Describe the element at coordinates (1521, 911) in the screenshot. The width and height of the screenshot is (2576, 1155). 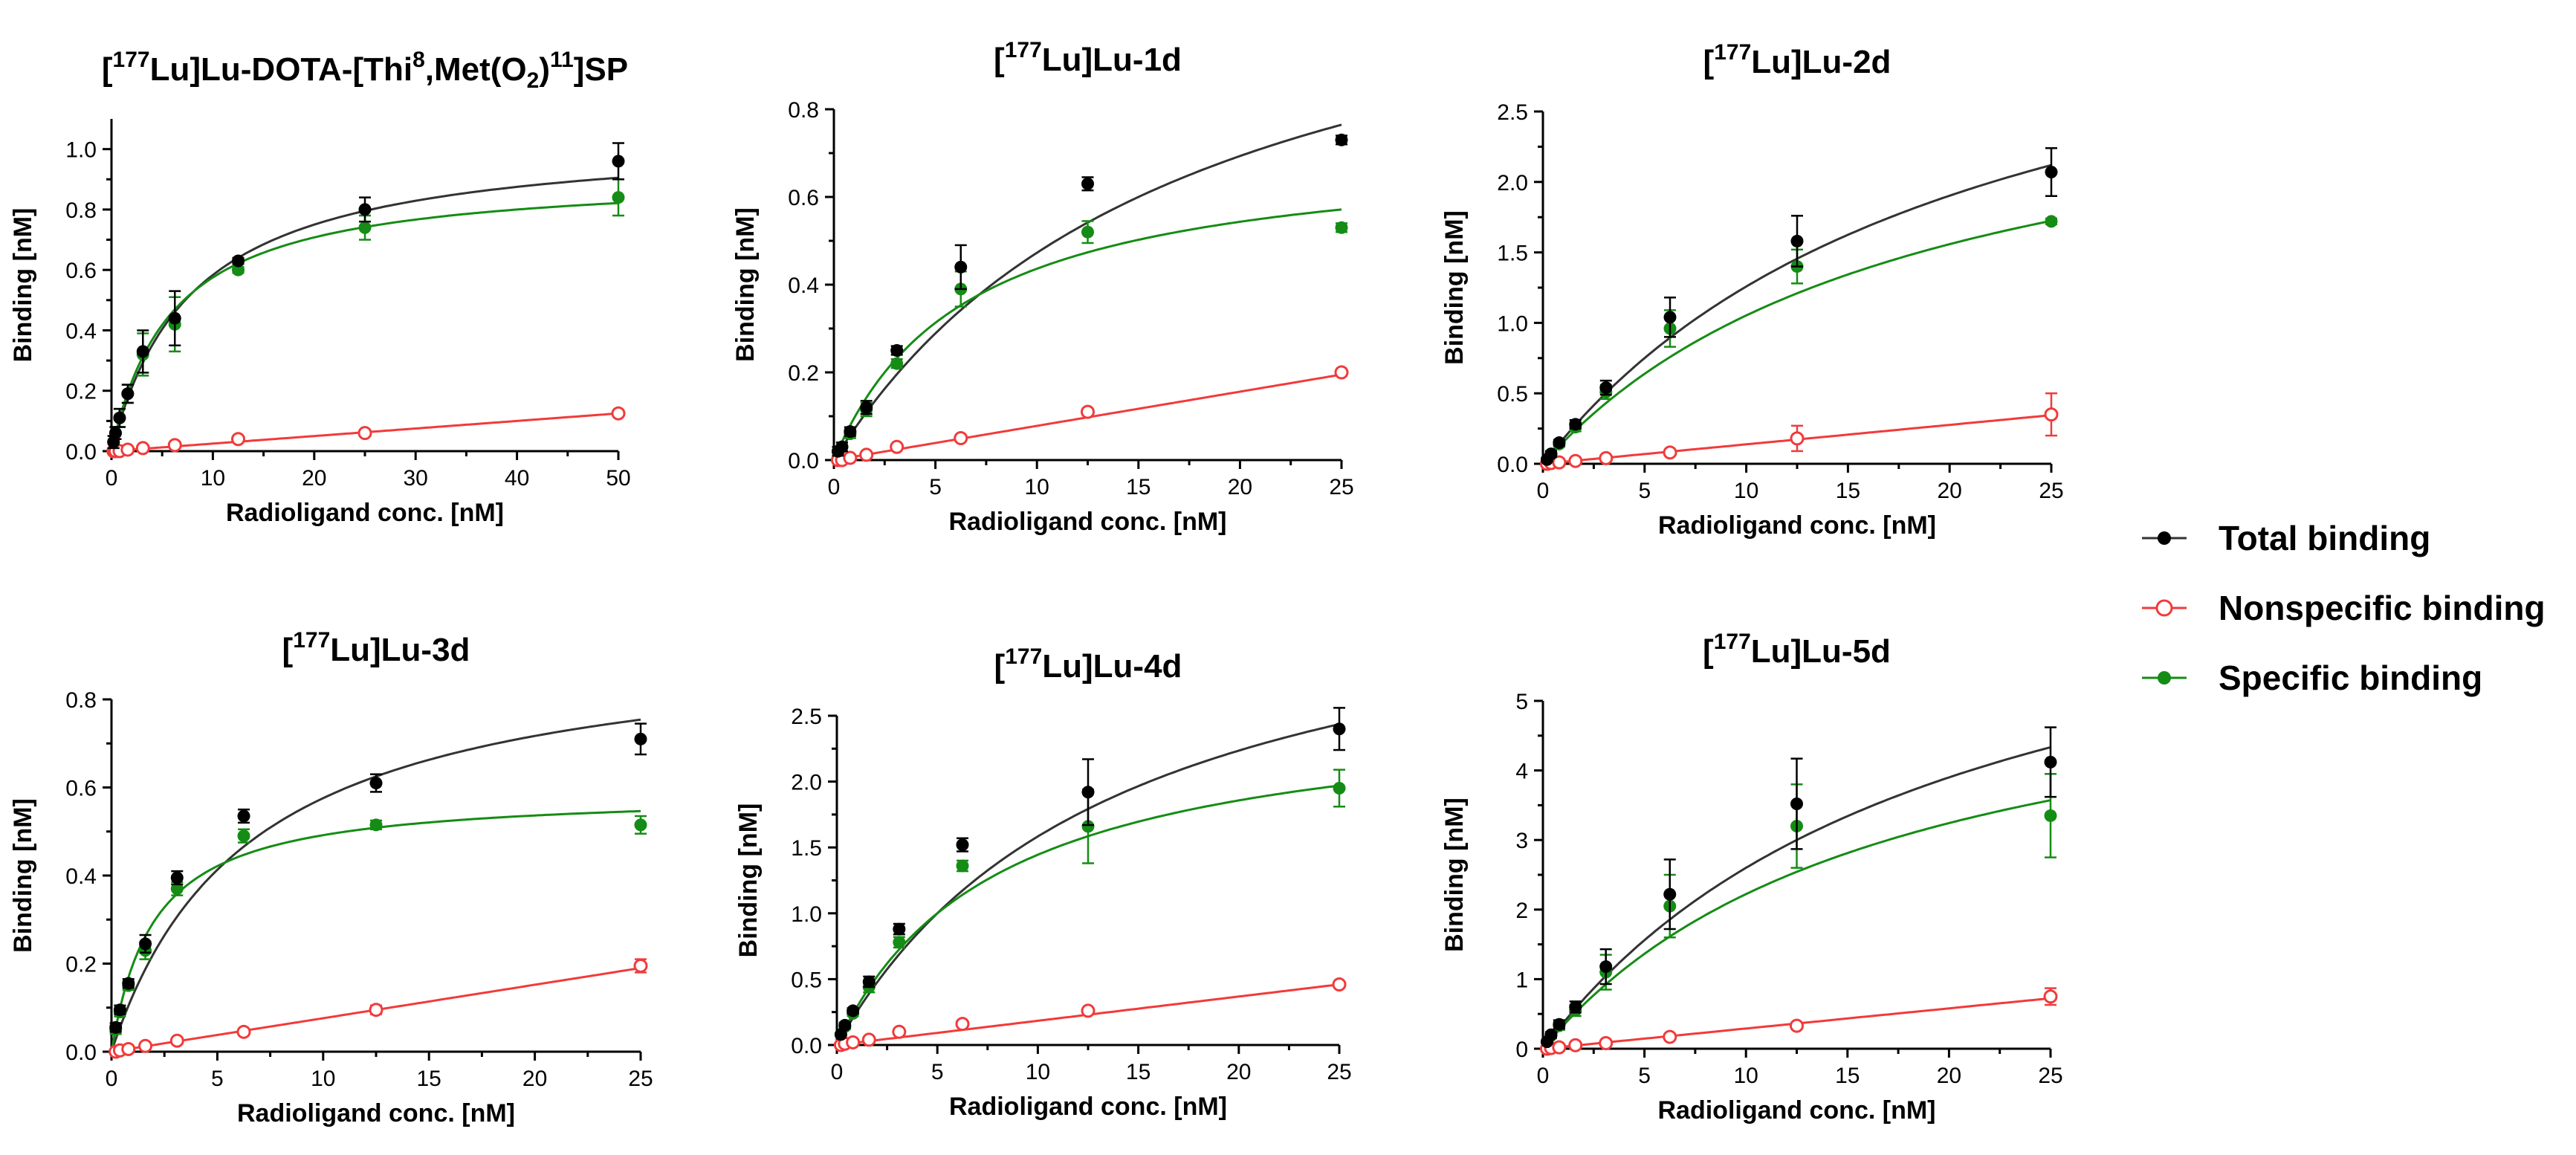
I see `y-tick-label: 2` at that location.